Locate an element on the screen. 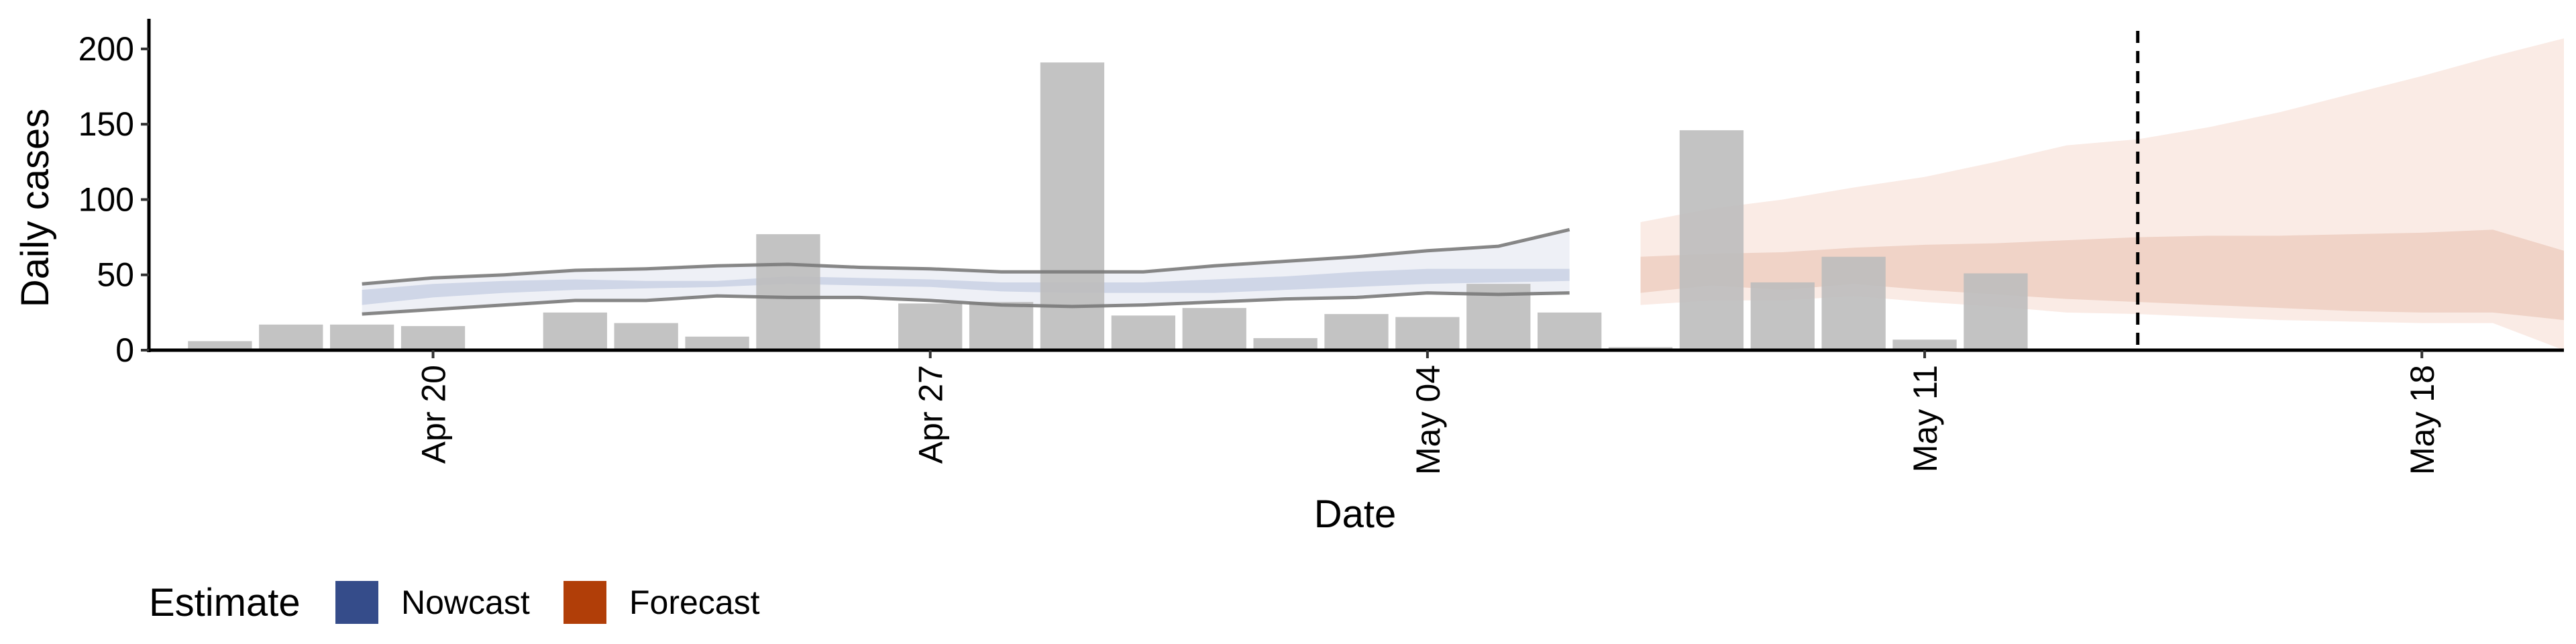 This screenshot has width=2576, height=644. nowcast-lower-line is located at coordinates (966, 303).